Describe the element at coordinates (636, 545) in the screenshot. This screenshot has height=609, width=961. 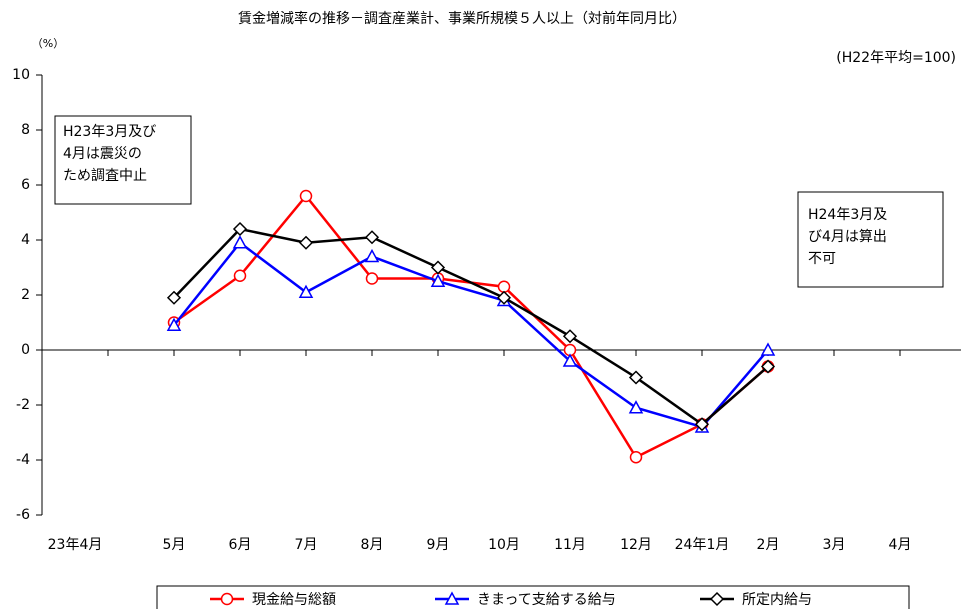
I see `x-tick-label: 12月` at that location.